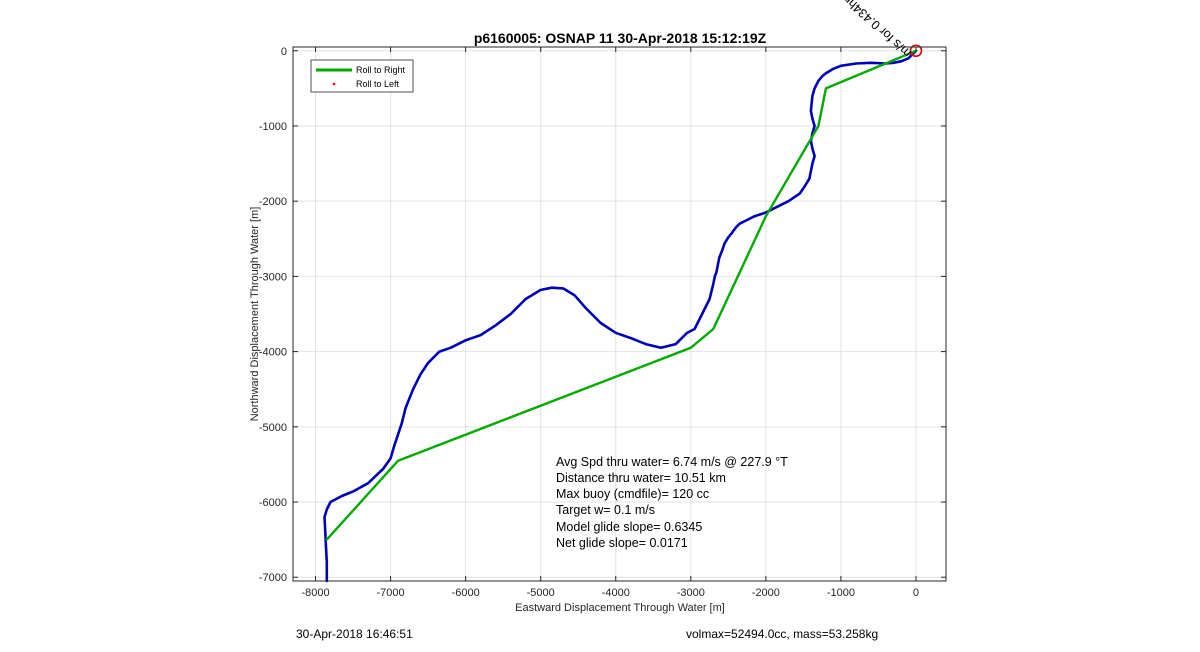 This screenshot has height=652, width=1200. I want to click on y-tick-label: -3000, so click(273, 277).